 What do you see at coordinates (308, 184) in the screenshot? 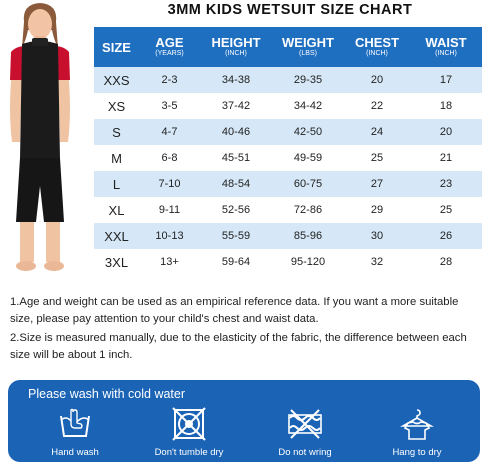
I see `weight-cell: 60-75` at bounding box center [308, 184].